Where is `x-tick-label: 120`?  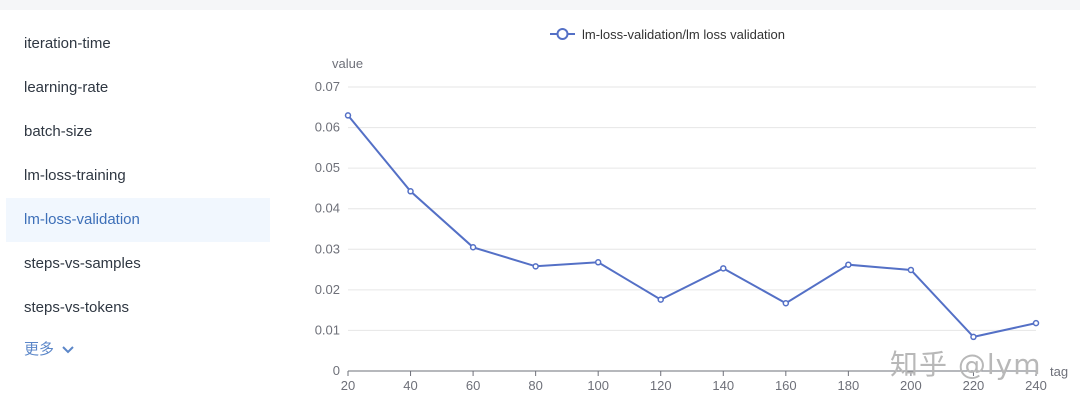 x-tick-label: 120 is located at coordinates (661, 385).